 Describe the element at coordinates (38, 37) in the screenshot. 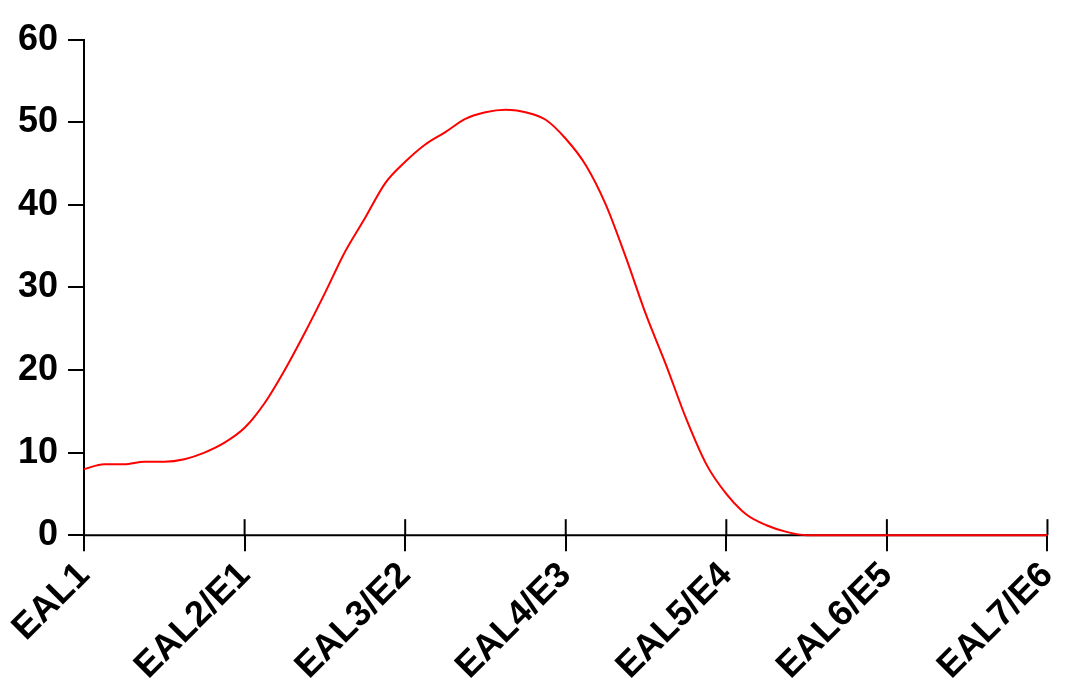

I see `y-tick-label: 60` at that location.